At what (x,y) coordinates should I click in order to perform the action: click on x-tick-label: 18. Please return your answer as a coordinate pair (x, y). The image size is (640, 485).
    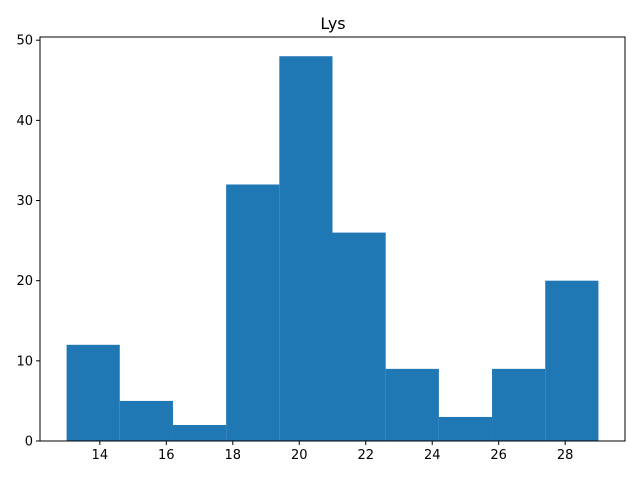
    Looking at the image, I should click on (233, 455).